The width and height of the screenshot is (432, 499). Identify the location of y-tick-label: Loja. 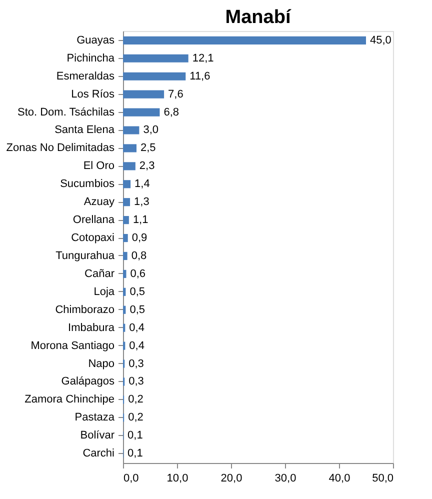
(105, 292).